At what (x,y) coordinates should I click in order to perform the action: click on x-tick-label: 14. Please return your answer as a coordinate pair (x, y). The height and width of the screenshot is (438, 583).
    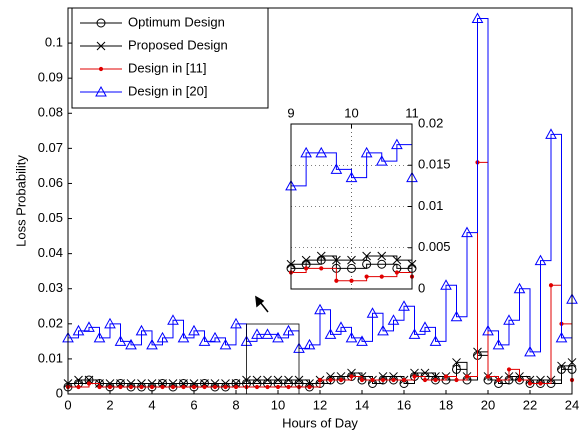
    Looking at the image, I should click on (362, 404).